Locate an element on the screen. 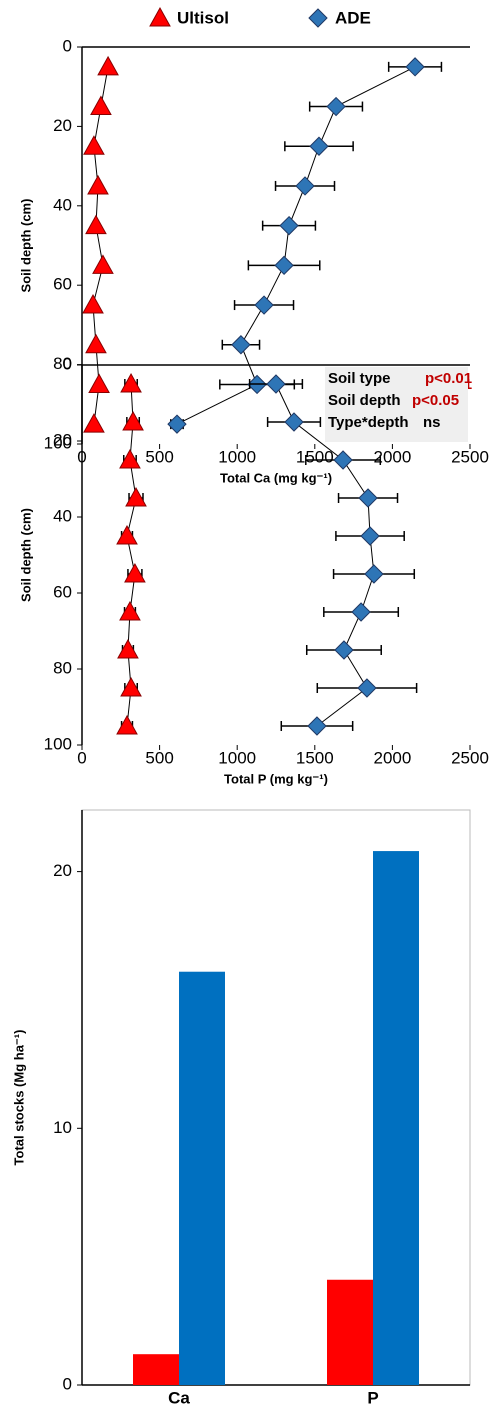 Image resolution: width=501 pixels, height=1409 pixels. stats-term: Type*depth is located at coordinates (368, 422).